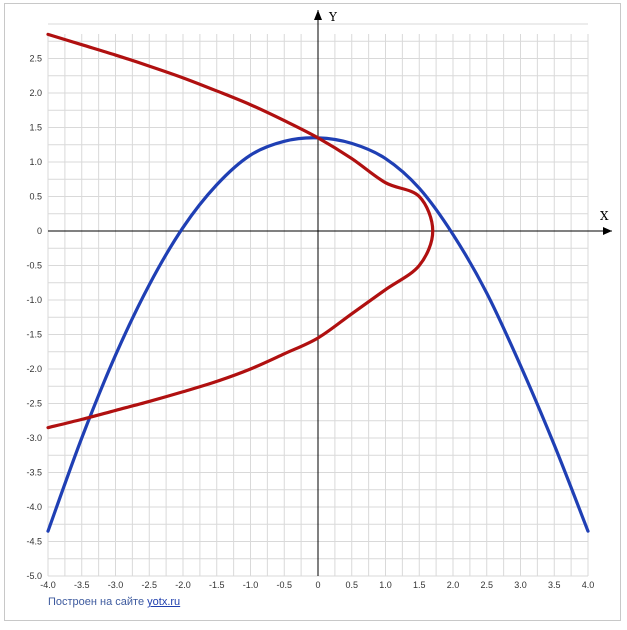 This screenshot has width=627, height=630. I want to click on y-tick-label: -3.5, so click(34, 473).